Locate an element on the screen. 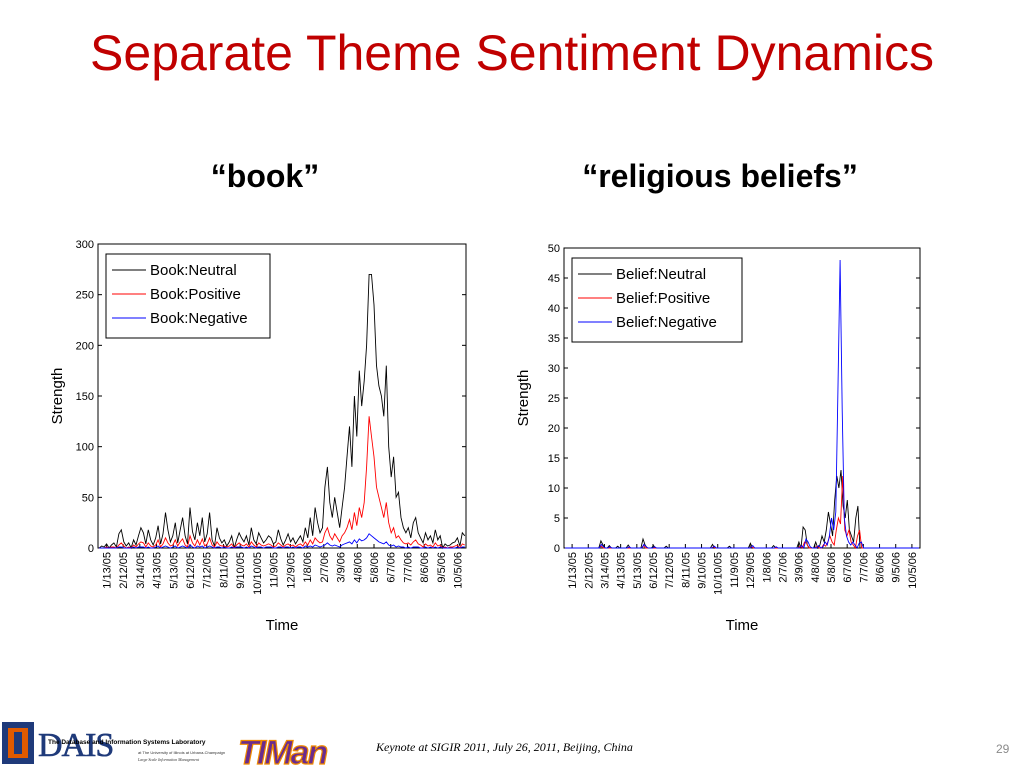 The width and height of the screenshot is (1024, 768). slide-number: 29 is located at coordinates (1003, 749).